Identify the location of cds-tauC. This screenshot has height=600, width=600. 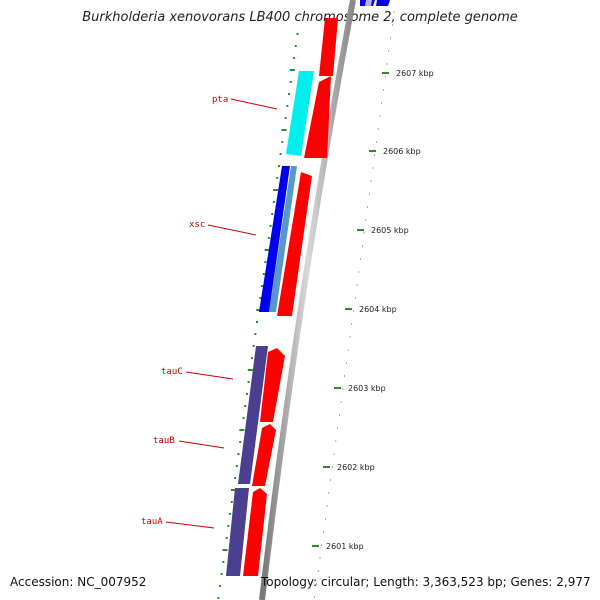
(253, 415).